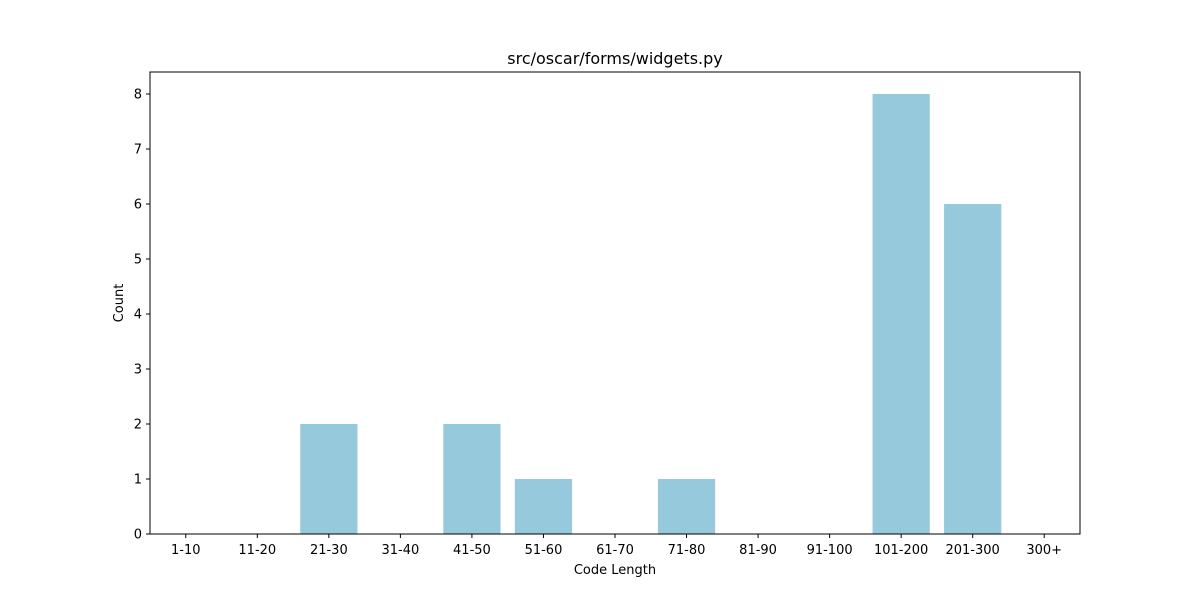 This screenshot has width=1200, height=600. I want to click on x-axis-label: Code Length, so click(615, 570).